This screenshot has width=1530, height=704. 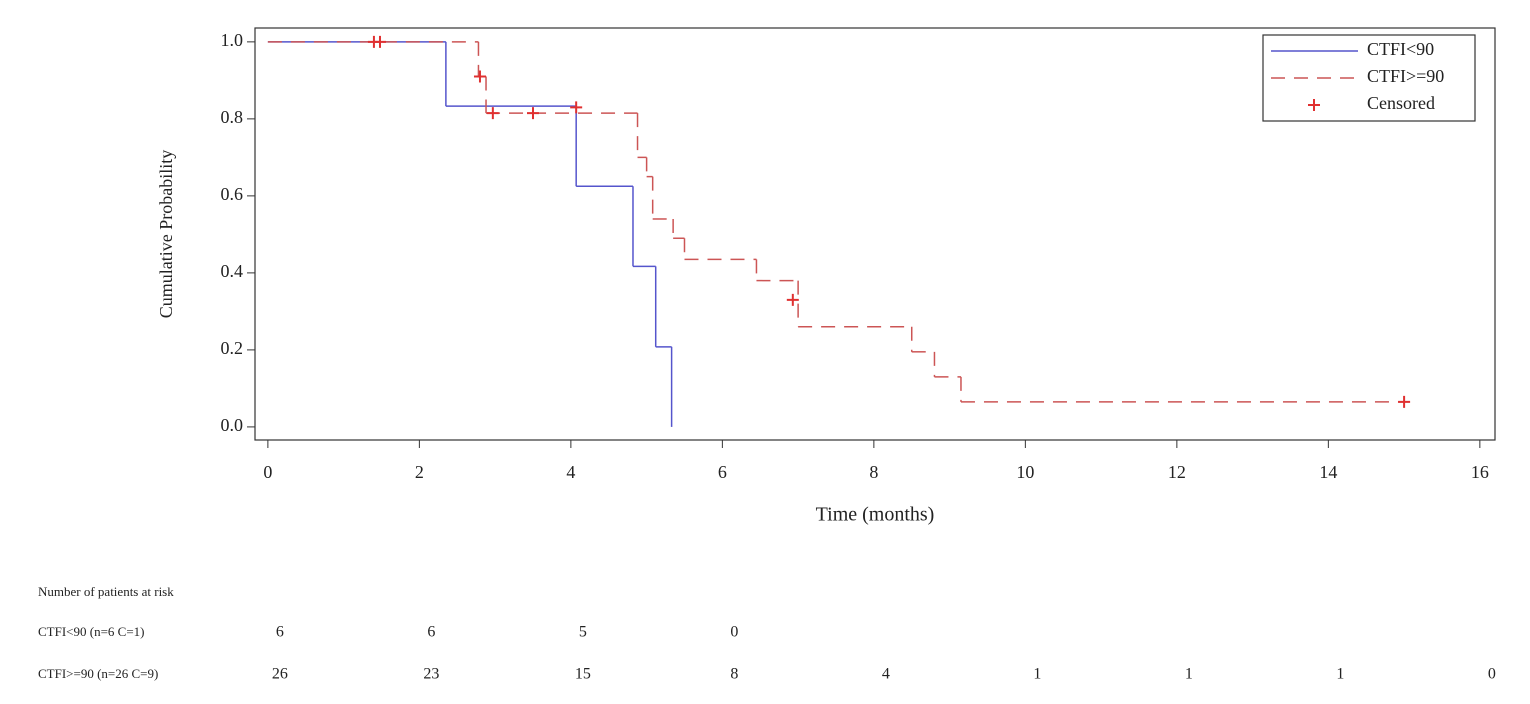 What do you see at coordinates (875, 515) in the screenshot?
I see `x-axis-label: Time (months)` at bounding box center [875, 515].